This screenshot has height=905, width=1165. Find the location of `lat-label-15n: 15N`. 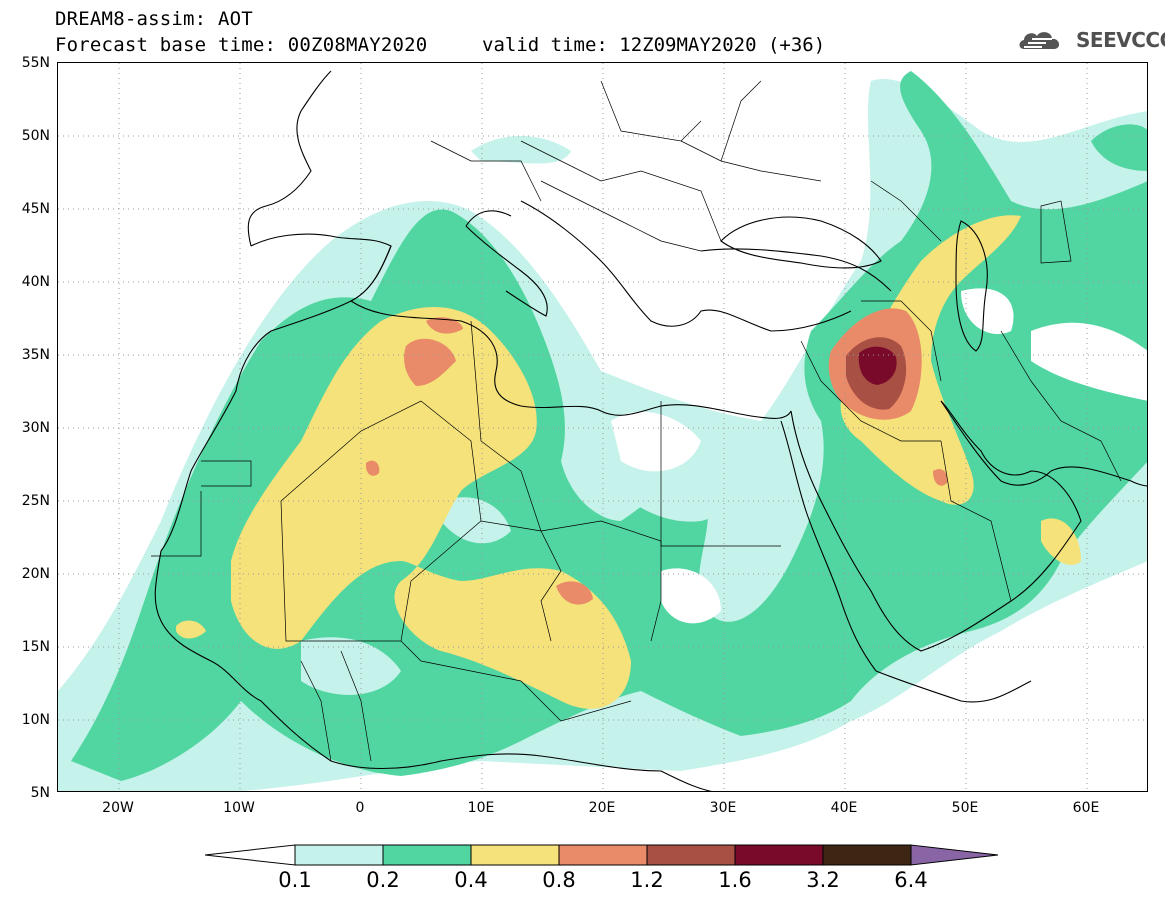

lat-label-15n: 15N is located at coordinates (35, 647).